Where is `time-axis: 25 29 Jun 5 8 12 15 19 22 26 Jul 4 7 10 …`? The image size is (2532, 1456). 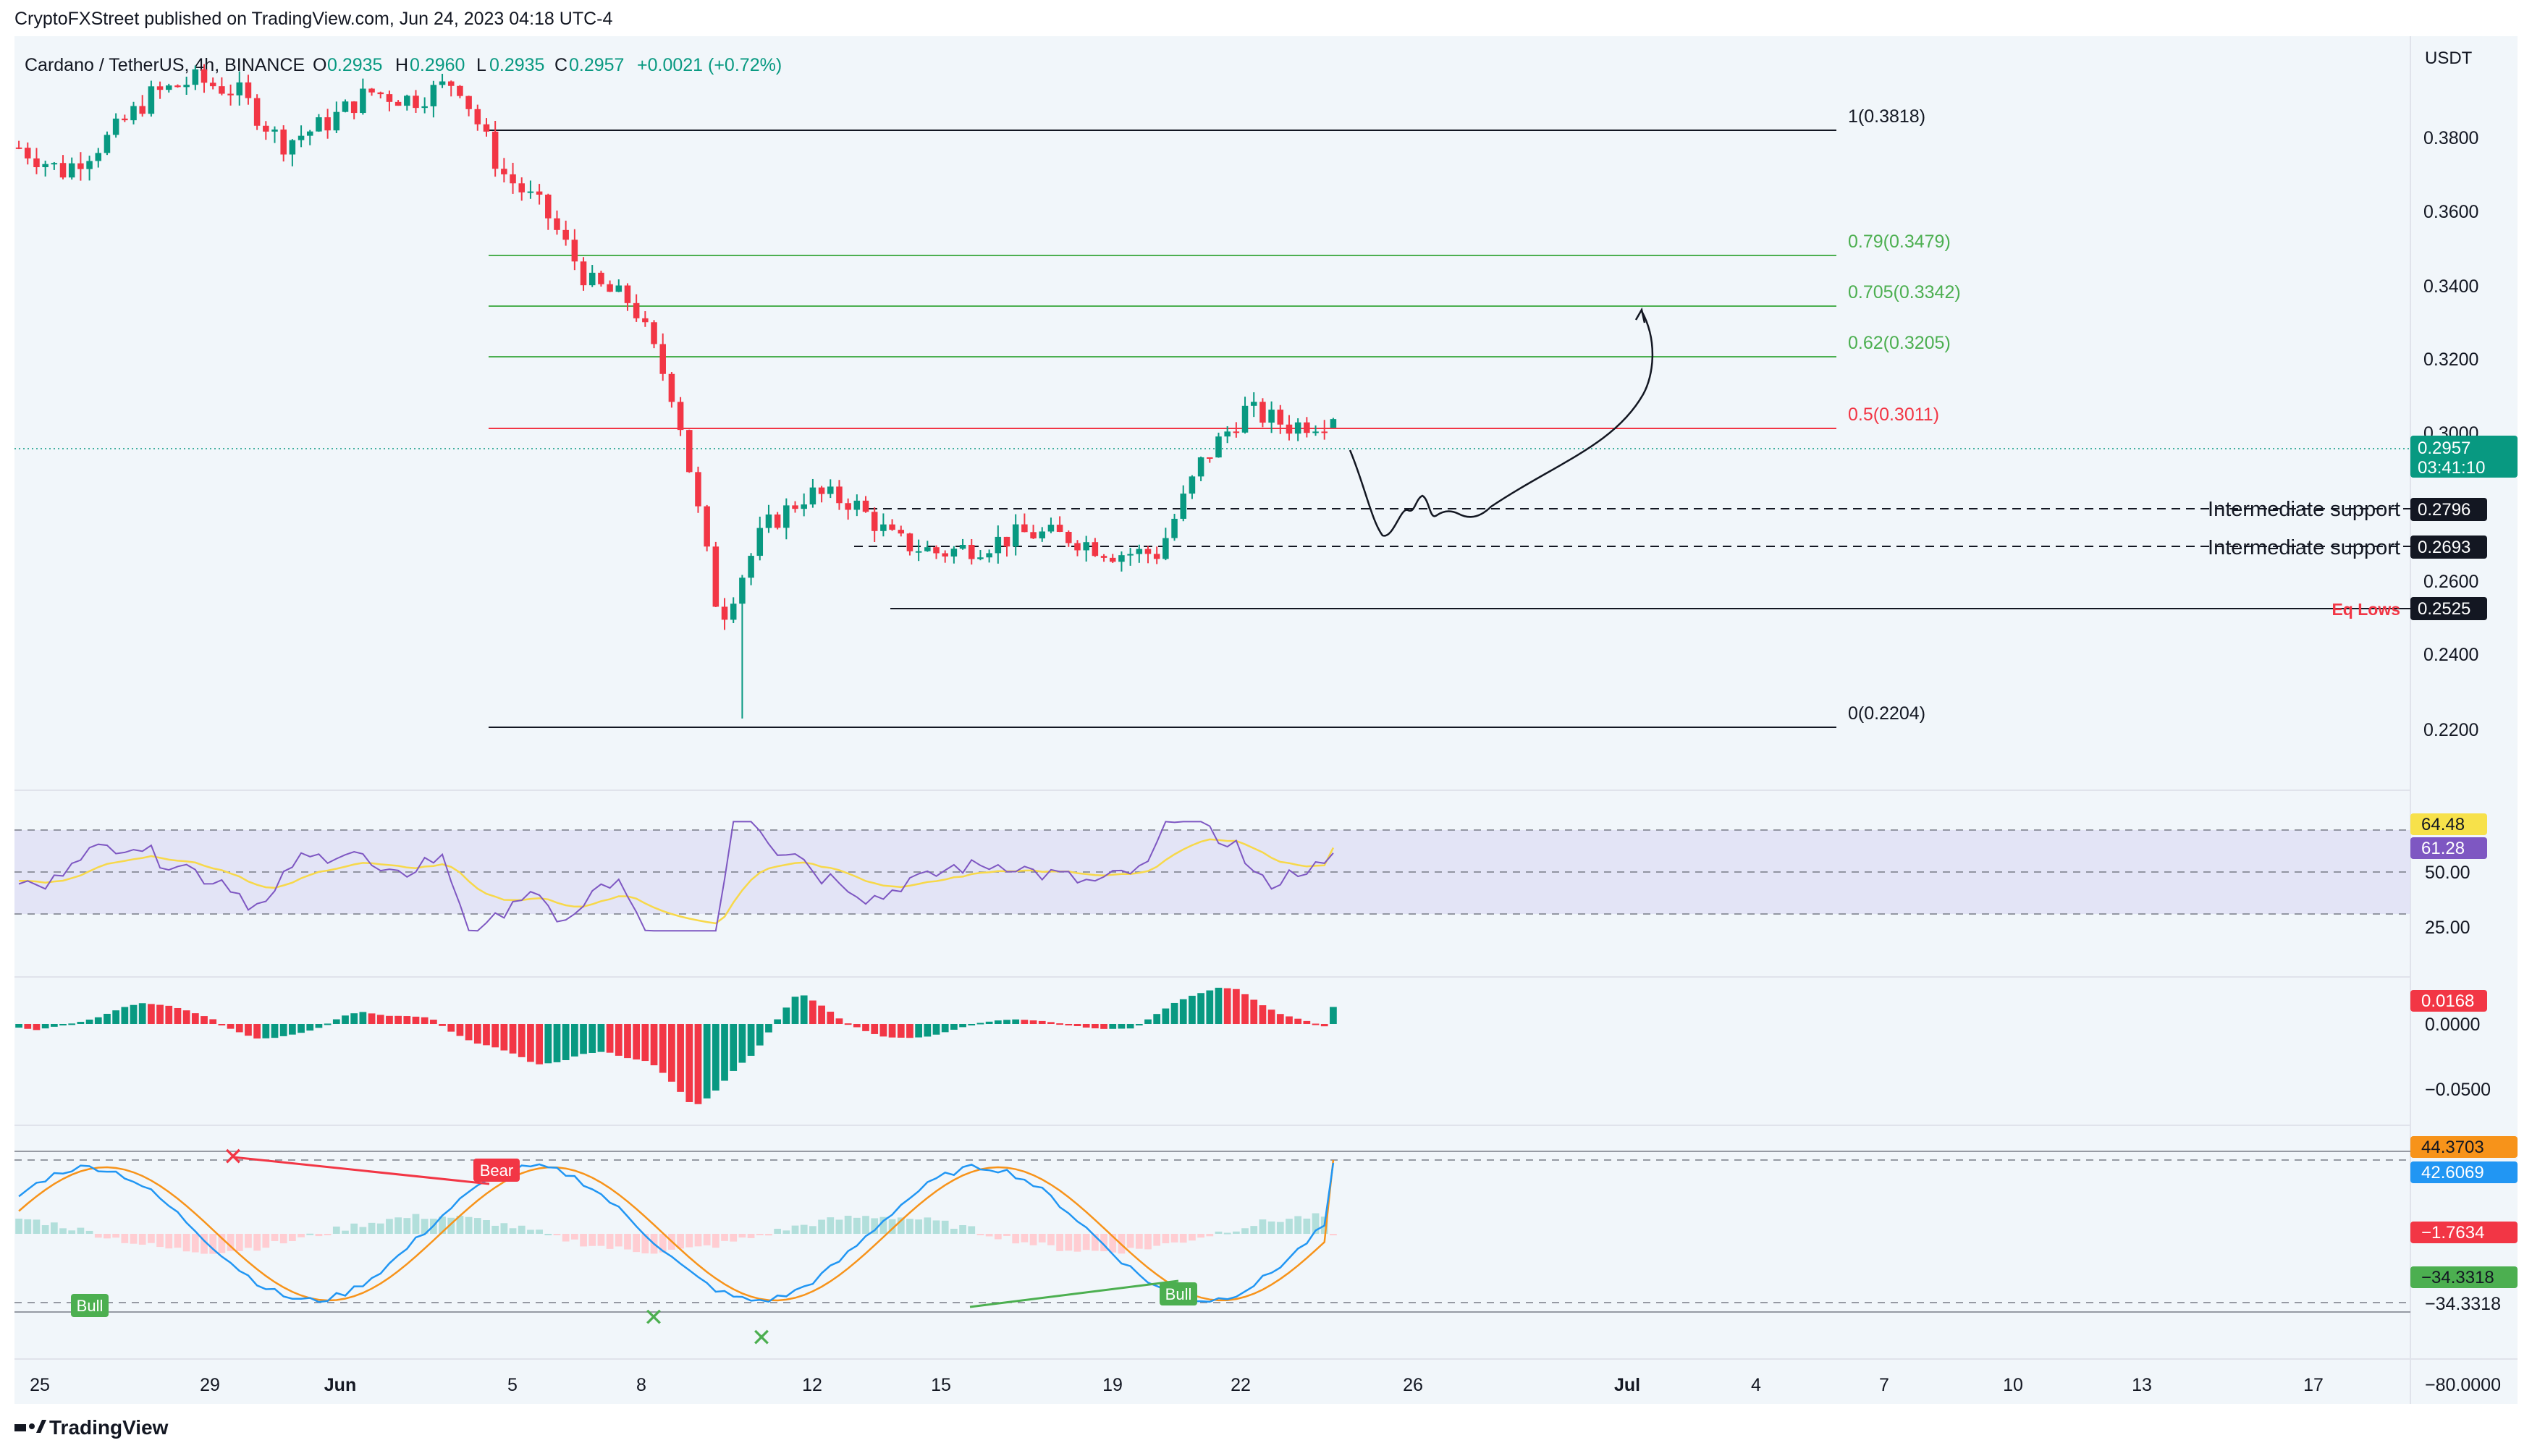
time-axis: 25 29 Jun 5 8 12 15 19 22 26 Jul 4 7 10 … is located at coordinates (1177, 1385).